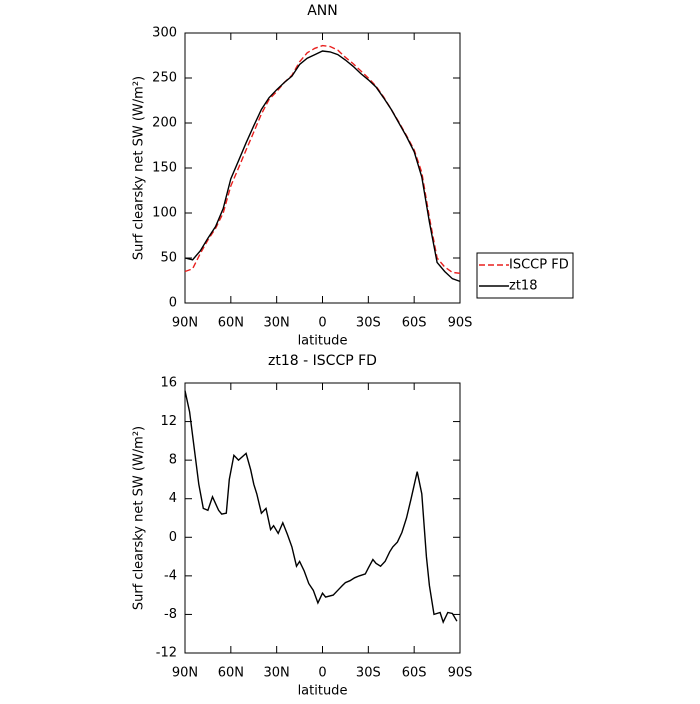 This screenshot has width=700, height=704. Describe the element at coordinates (173, 498) in the screenshot. I see `y-tick-label: 4` at that location.